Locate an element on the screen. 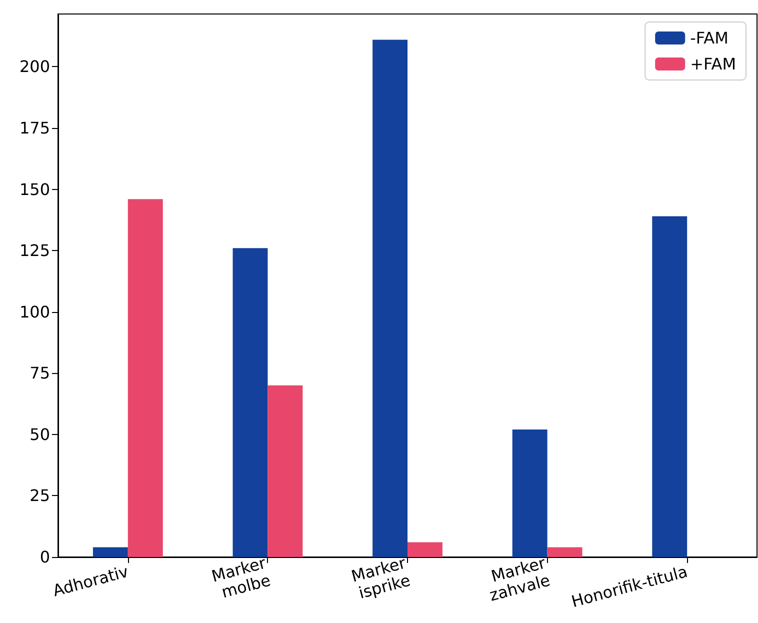 The image size is (758, 623). legend-label: +FAM is located at coordinates (713, 64).